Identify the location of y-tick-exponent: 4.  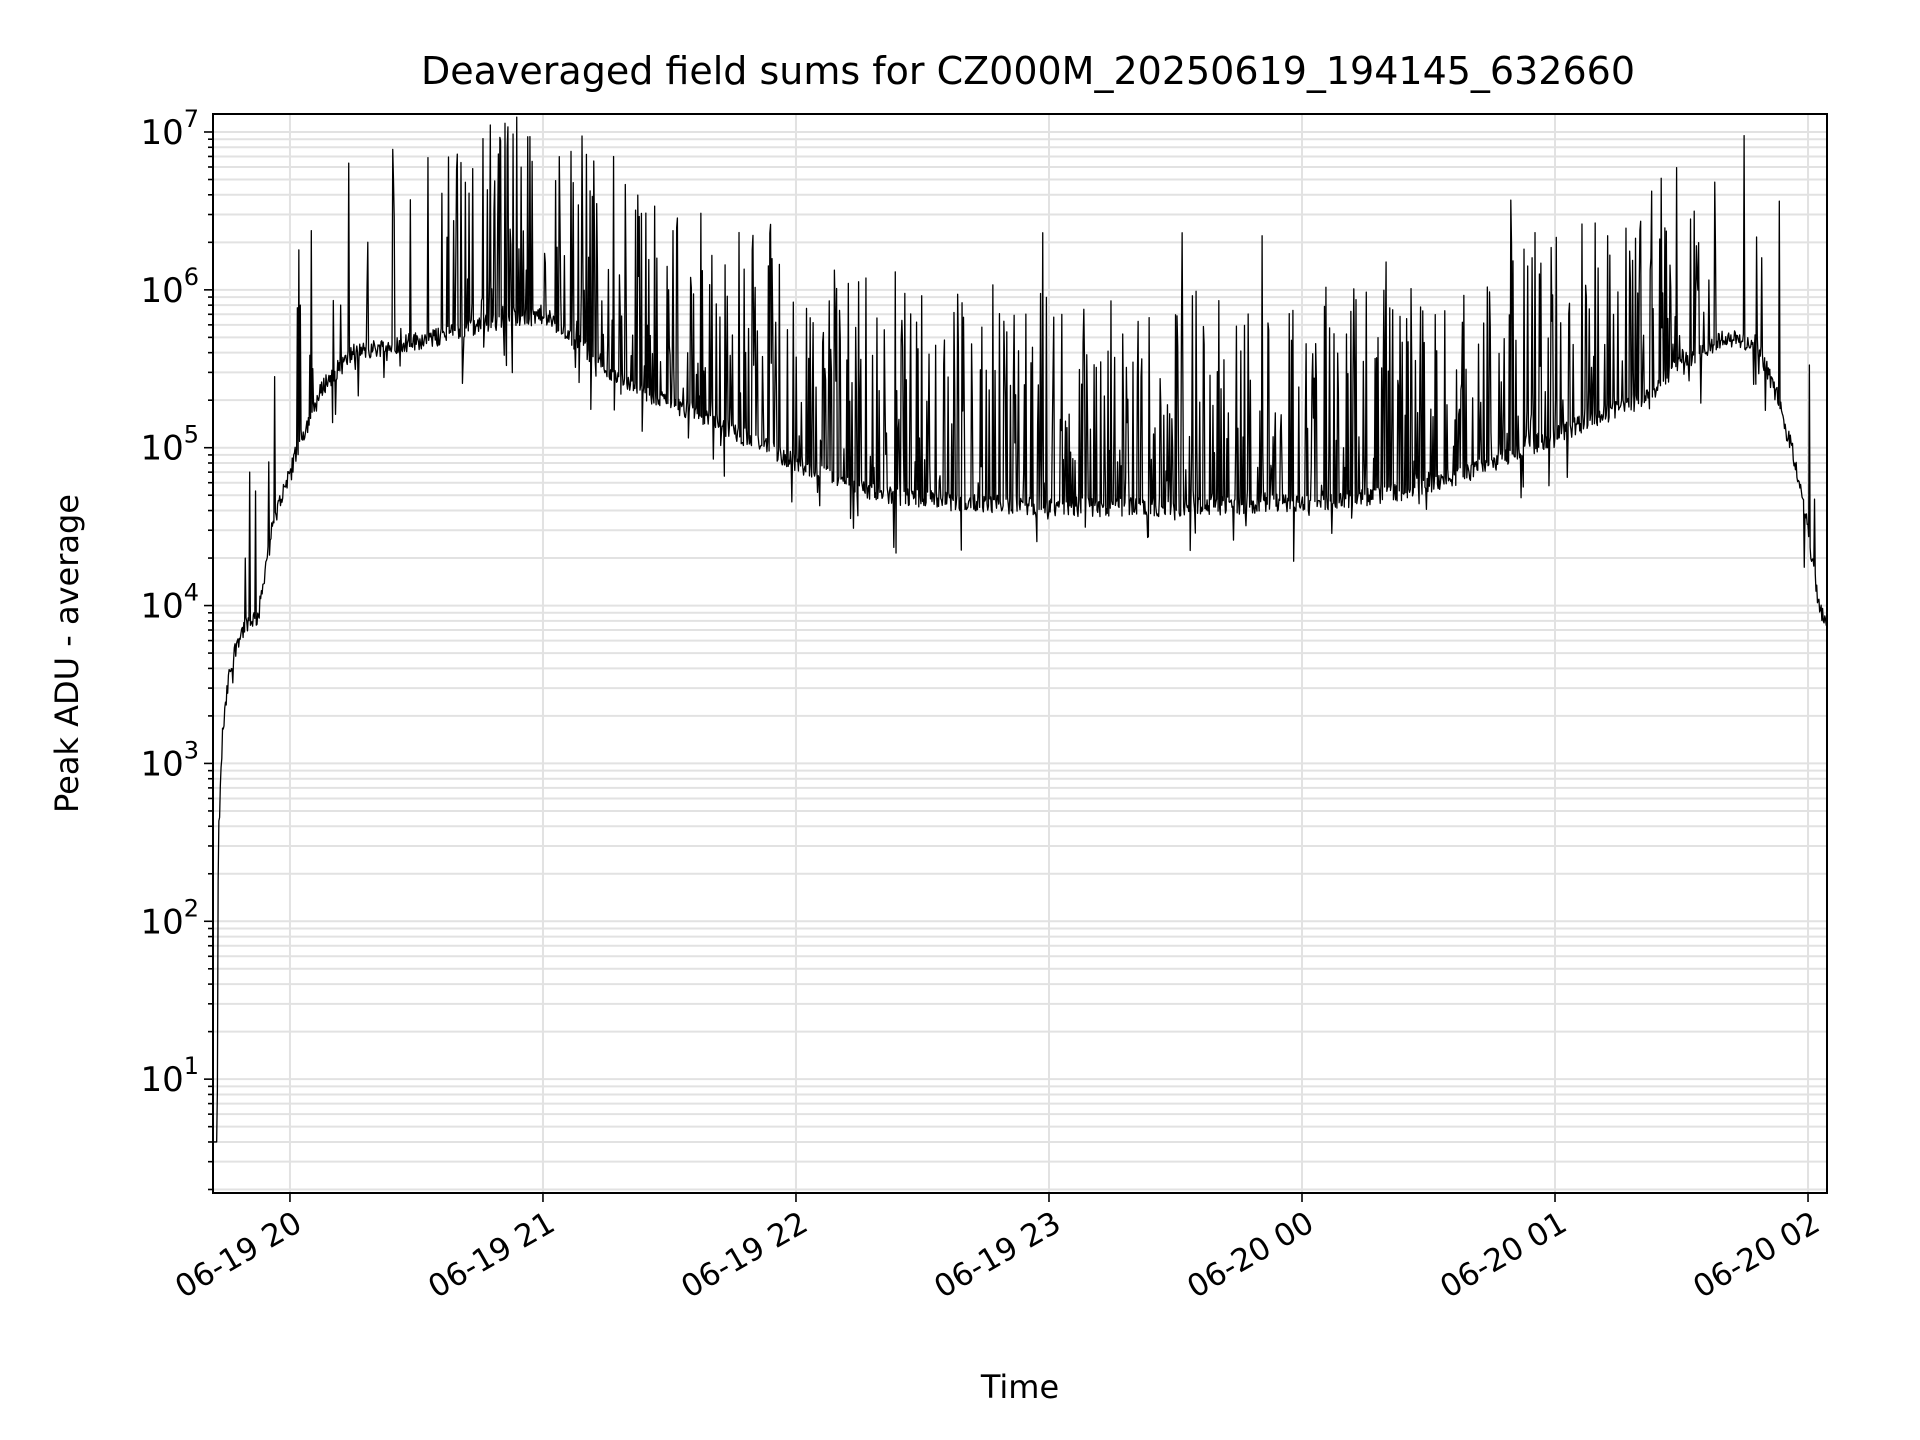
(191, 593).